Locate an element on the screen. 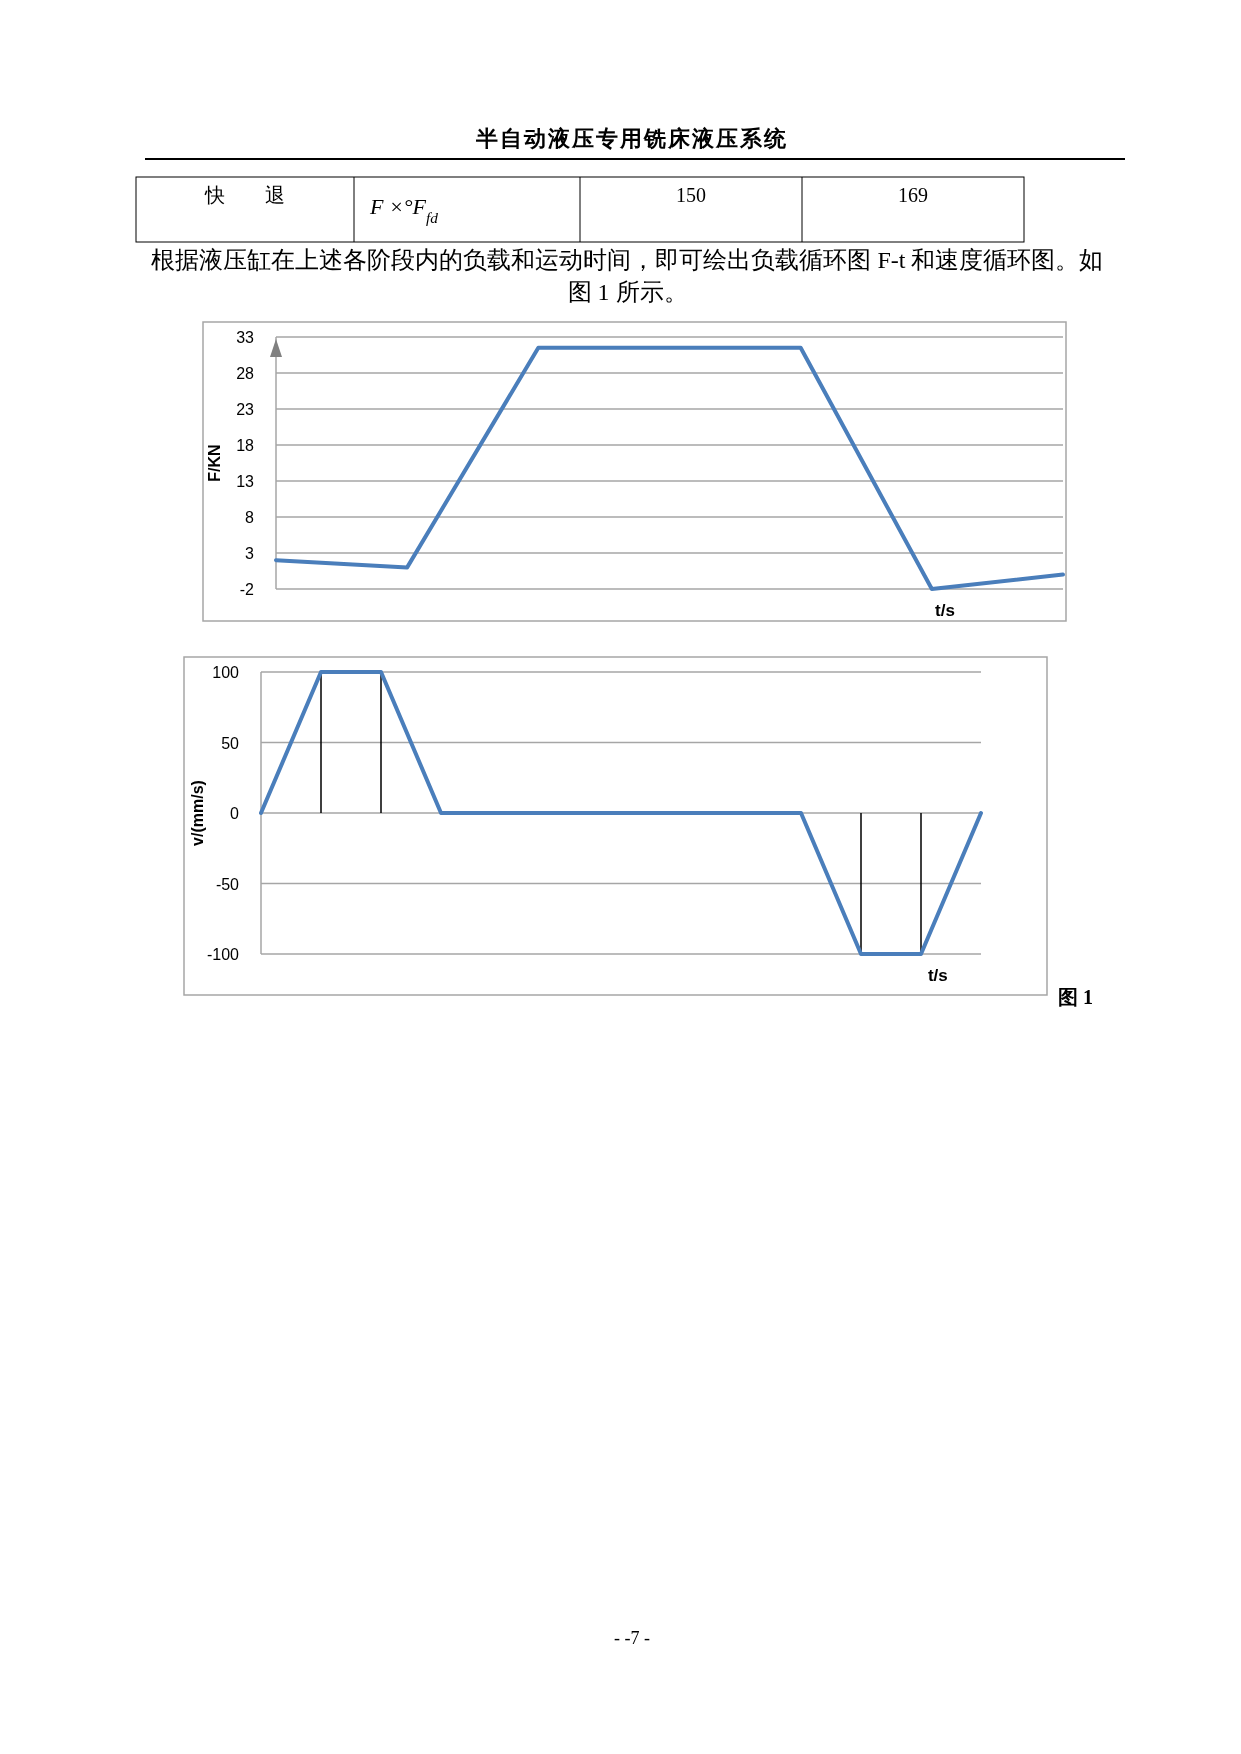 Image resolution: width=1241 pixels, height=1754 pixels. chart-title: 半自动液压专用铣床液压系统 is located at coordinates (631, 138).